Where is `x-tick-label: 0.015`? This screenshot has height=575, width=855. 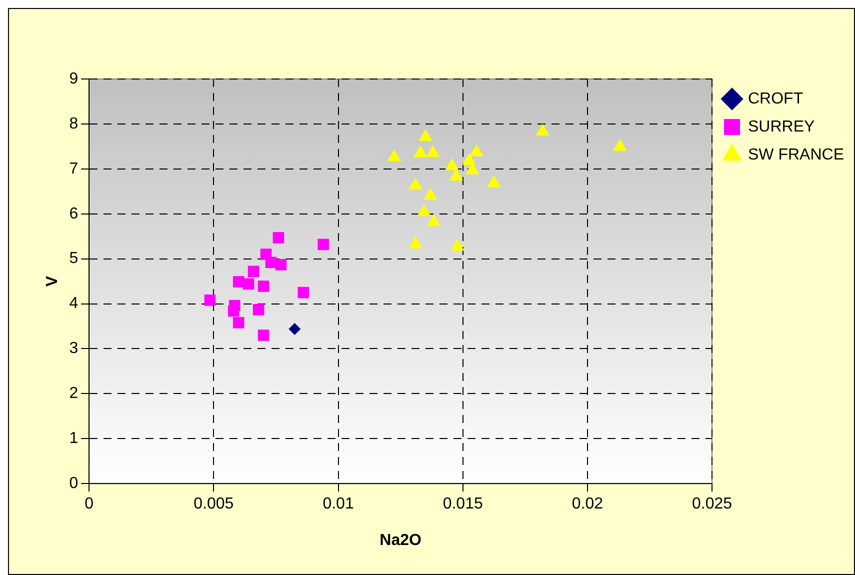 x-tick-label: 0.015 is located at coordinates (462, 504).